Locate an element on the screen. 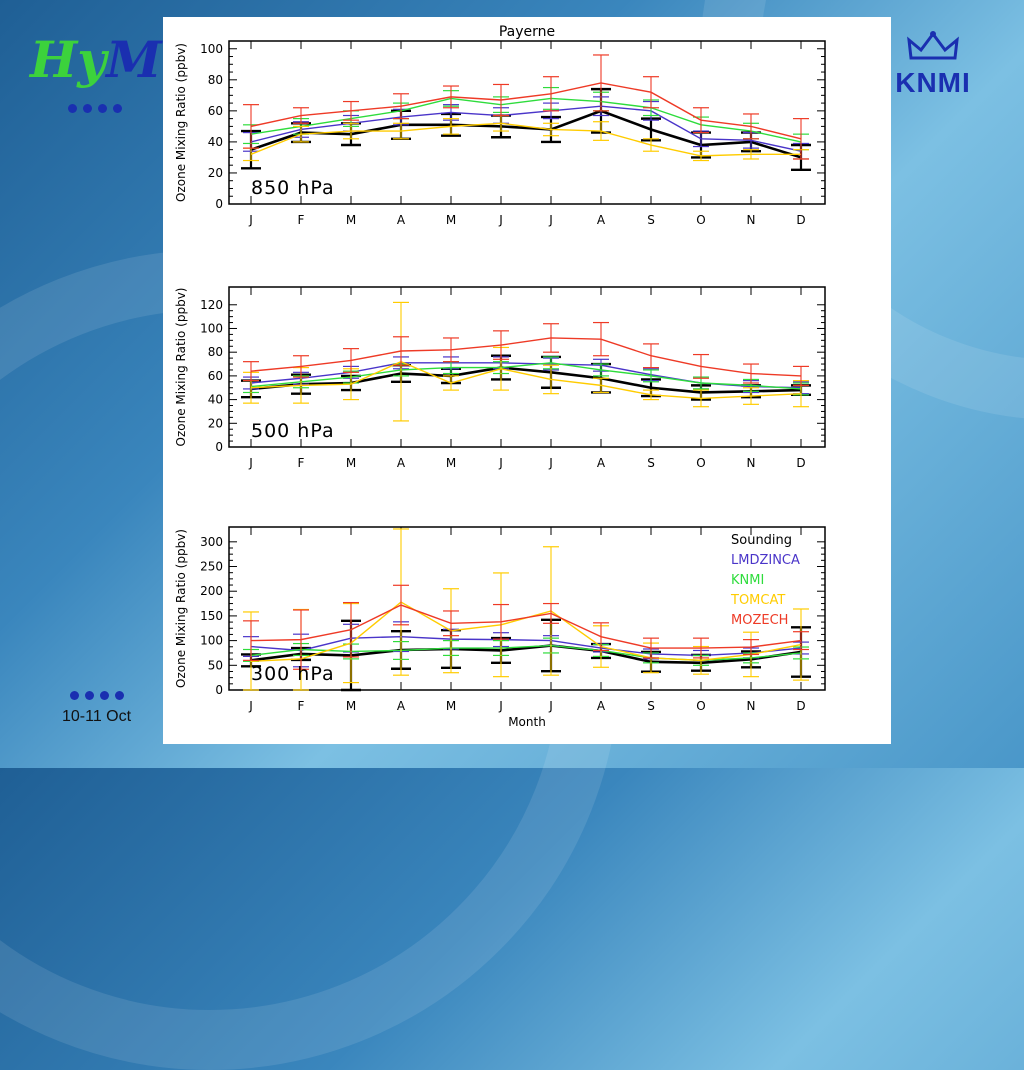 This screenshot has height=1070, width=1024. knmi-logo: KNMI is located at coordinates (933, 64).